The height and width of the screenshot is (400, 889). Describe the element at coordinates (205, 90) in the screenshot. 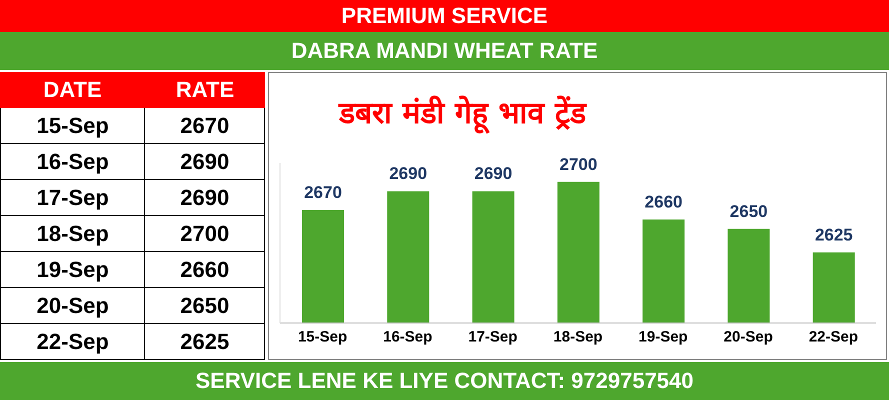

I see `text: RATE` at that location.